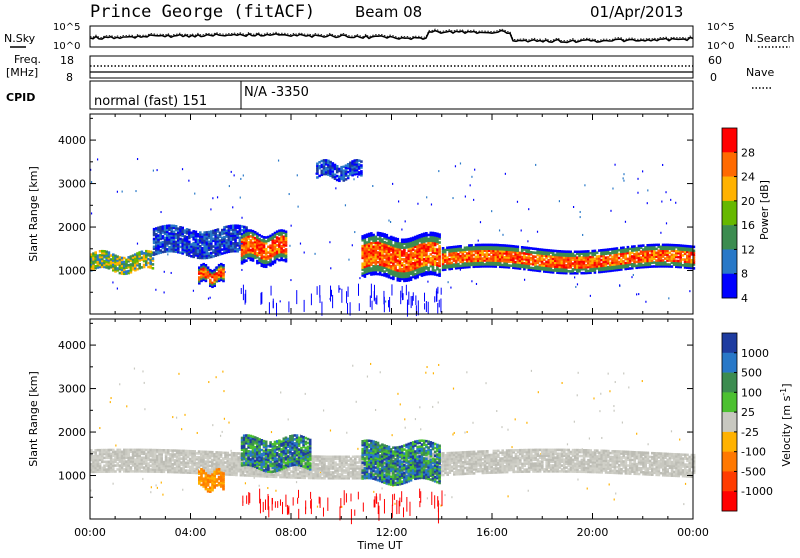 The image size is (800, 558). Describe the element at coordinates (27, 59) in the screenshot. I see `freq-label-line1: Freq.` at that location.